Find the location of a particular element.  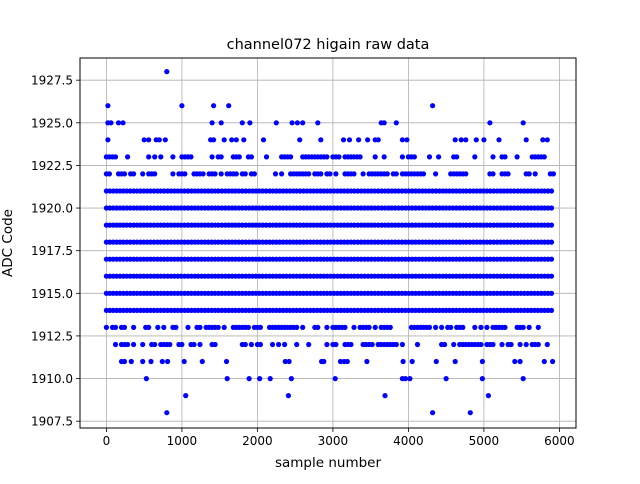

x-tick-label: 5000 is located at coordinates (484, 441).